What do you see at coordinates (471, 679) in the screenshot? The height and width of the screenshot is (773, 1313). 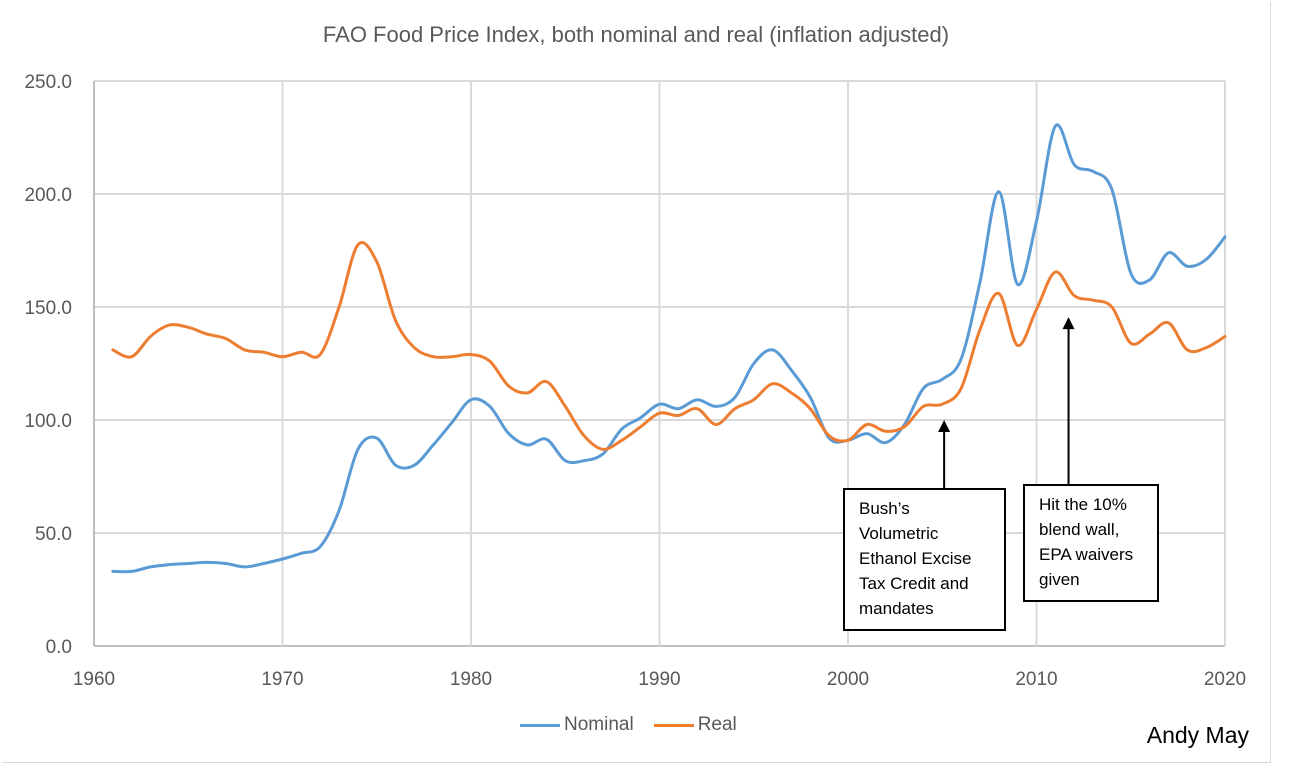 I see `x-tick-label: 1980` at bounding box center [471, 679].